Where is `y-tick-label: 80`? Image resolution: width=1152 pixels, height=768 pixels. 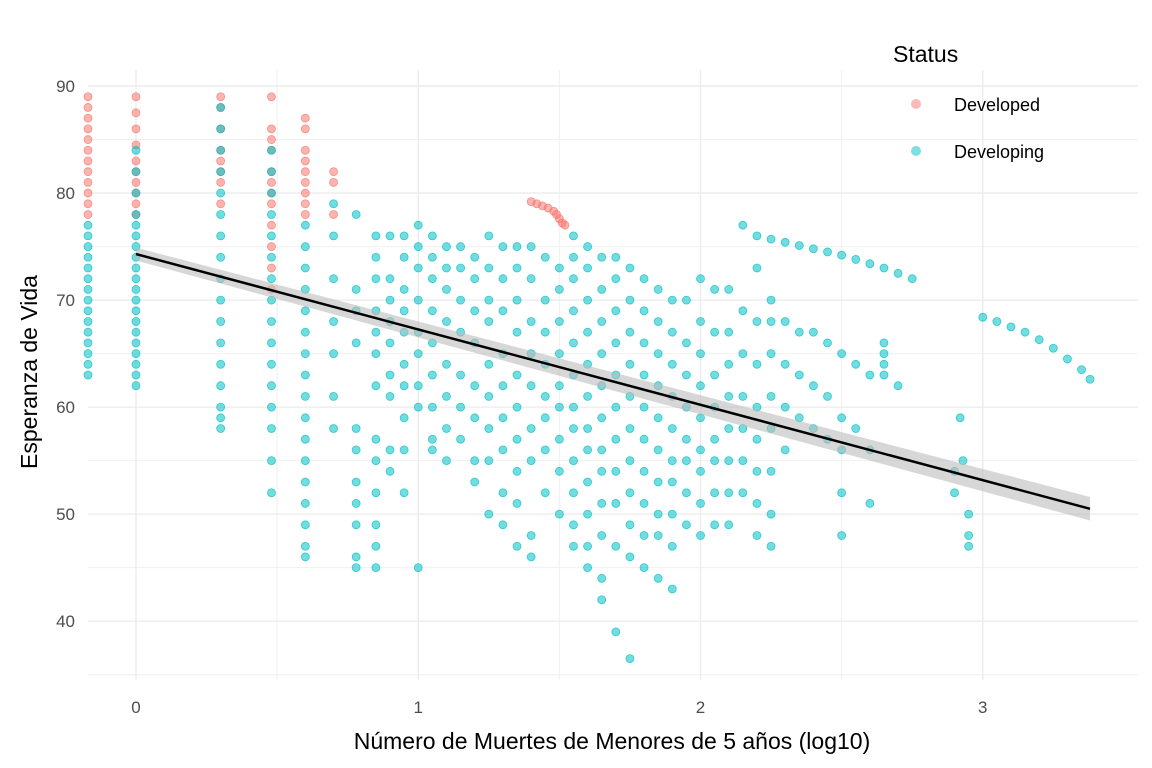
y-tick-label: 80 is located at coordinates (65, 193).